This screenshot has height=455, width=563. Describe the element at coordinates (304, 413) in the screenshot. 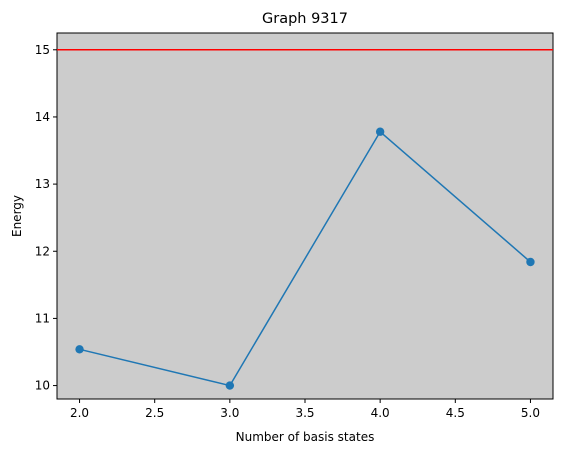

I see `x-tick-label: 3.5` at that location.